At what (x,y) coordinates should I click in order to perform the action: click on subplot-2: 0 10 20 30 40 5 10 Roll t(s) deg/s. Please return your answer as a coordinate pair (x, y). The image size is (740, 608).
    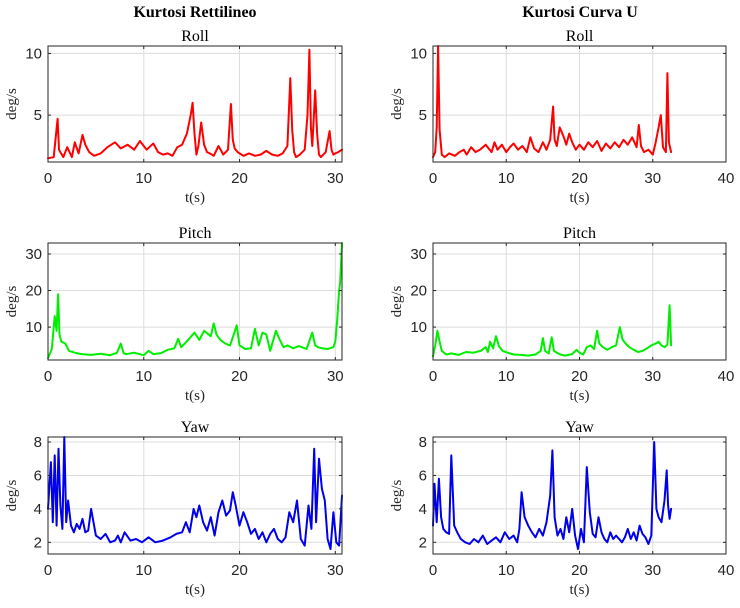
    Looking at the image, I should click on (561, 117).